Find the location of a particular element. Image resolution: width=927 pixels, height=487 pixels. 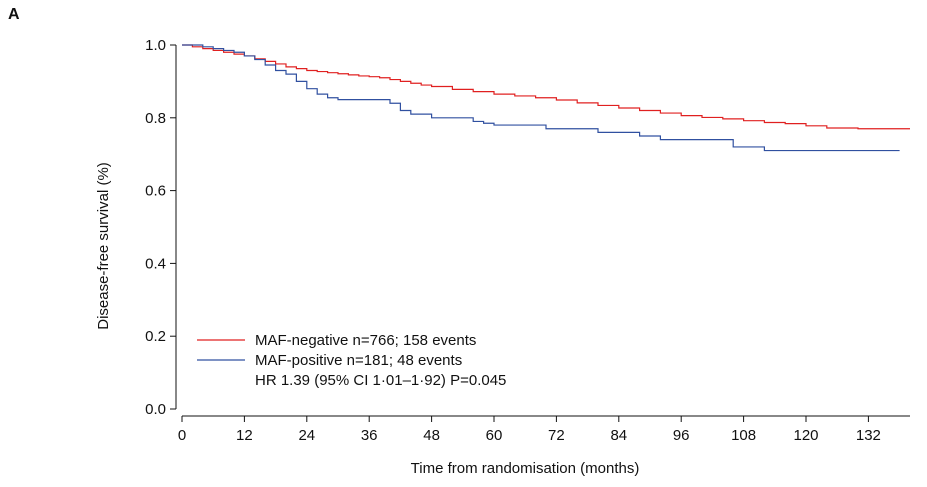

x-tick-label: 72 is located at coordinates (556, 435).